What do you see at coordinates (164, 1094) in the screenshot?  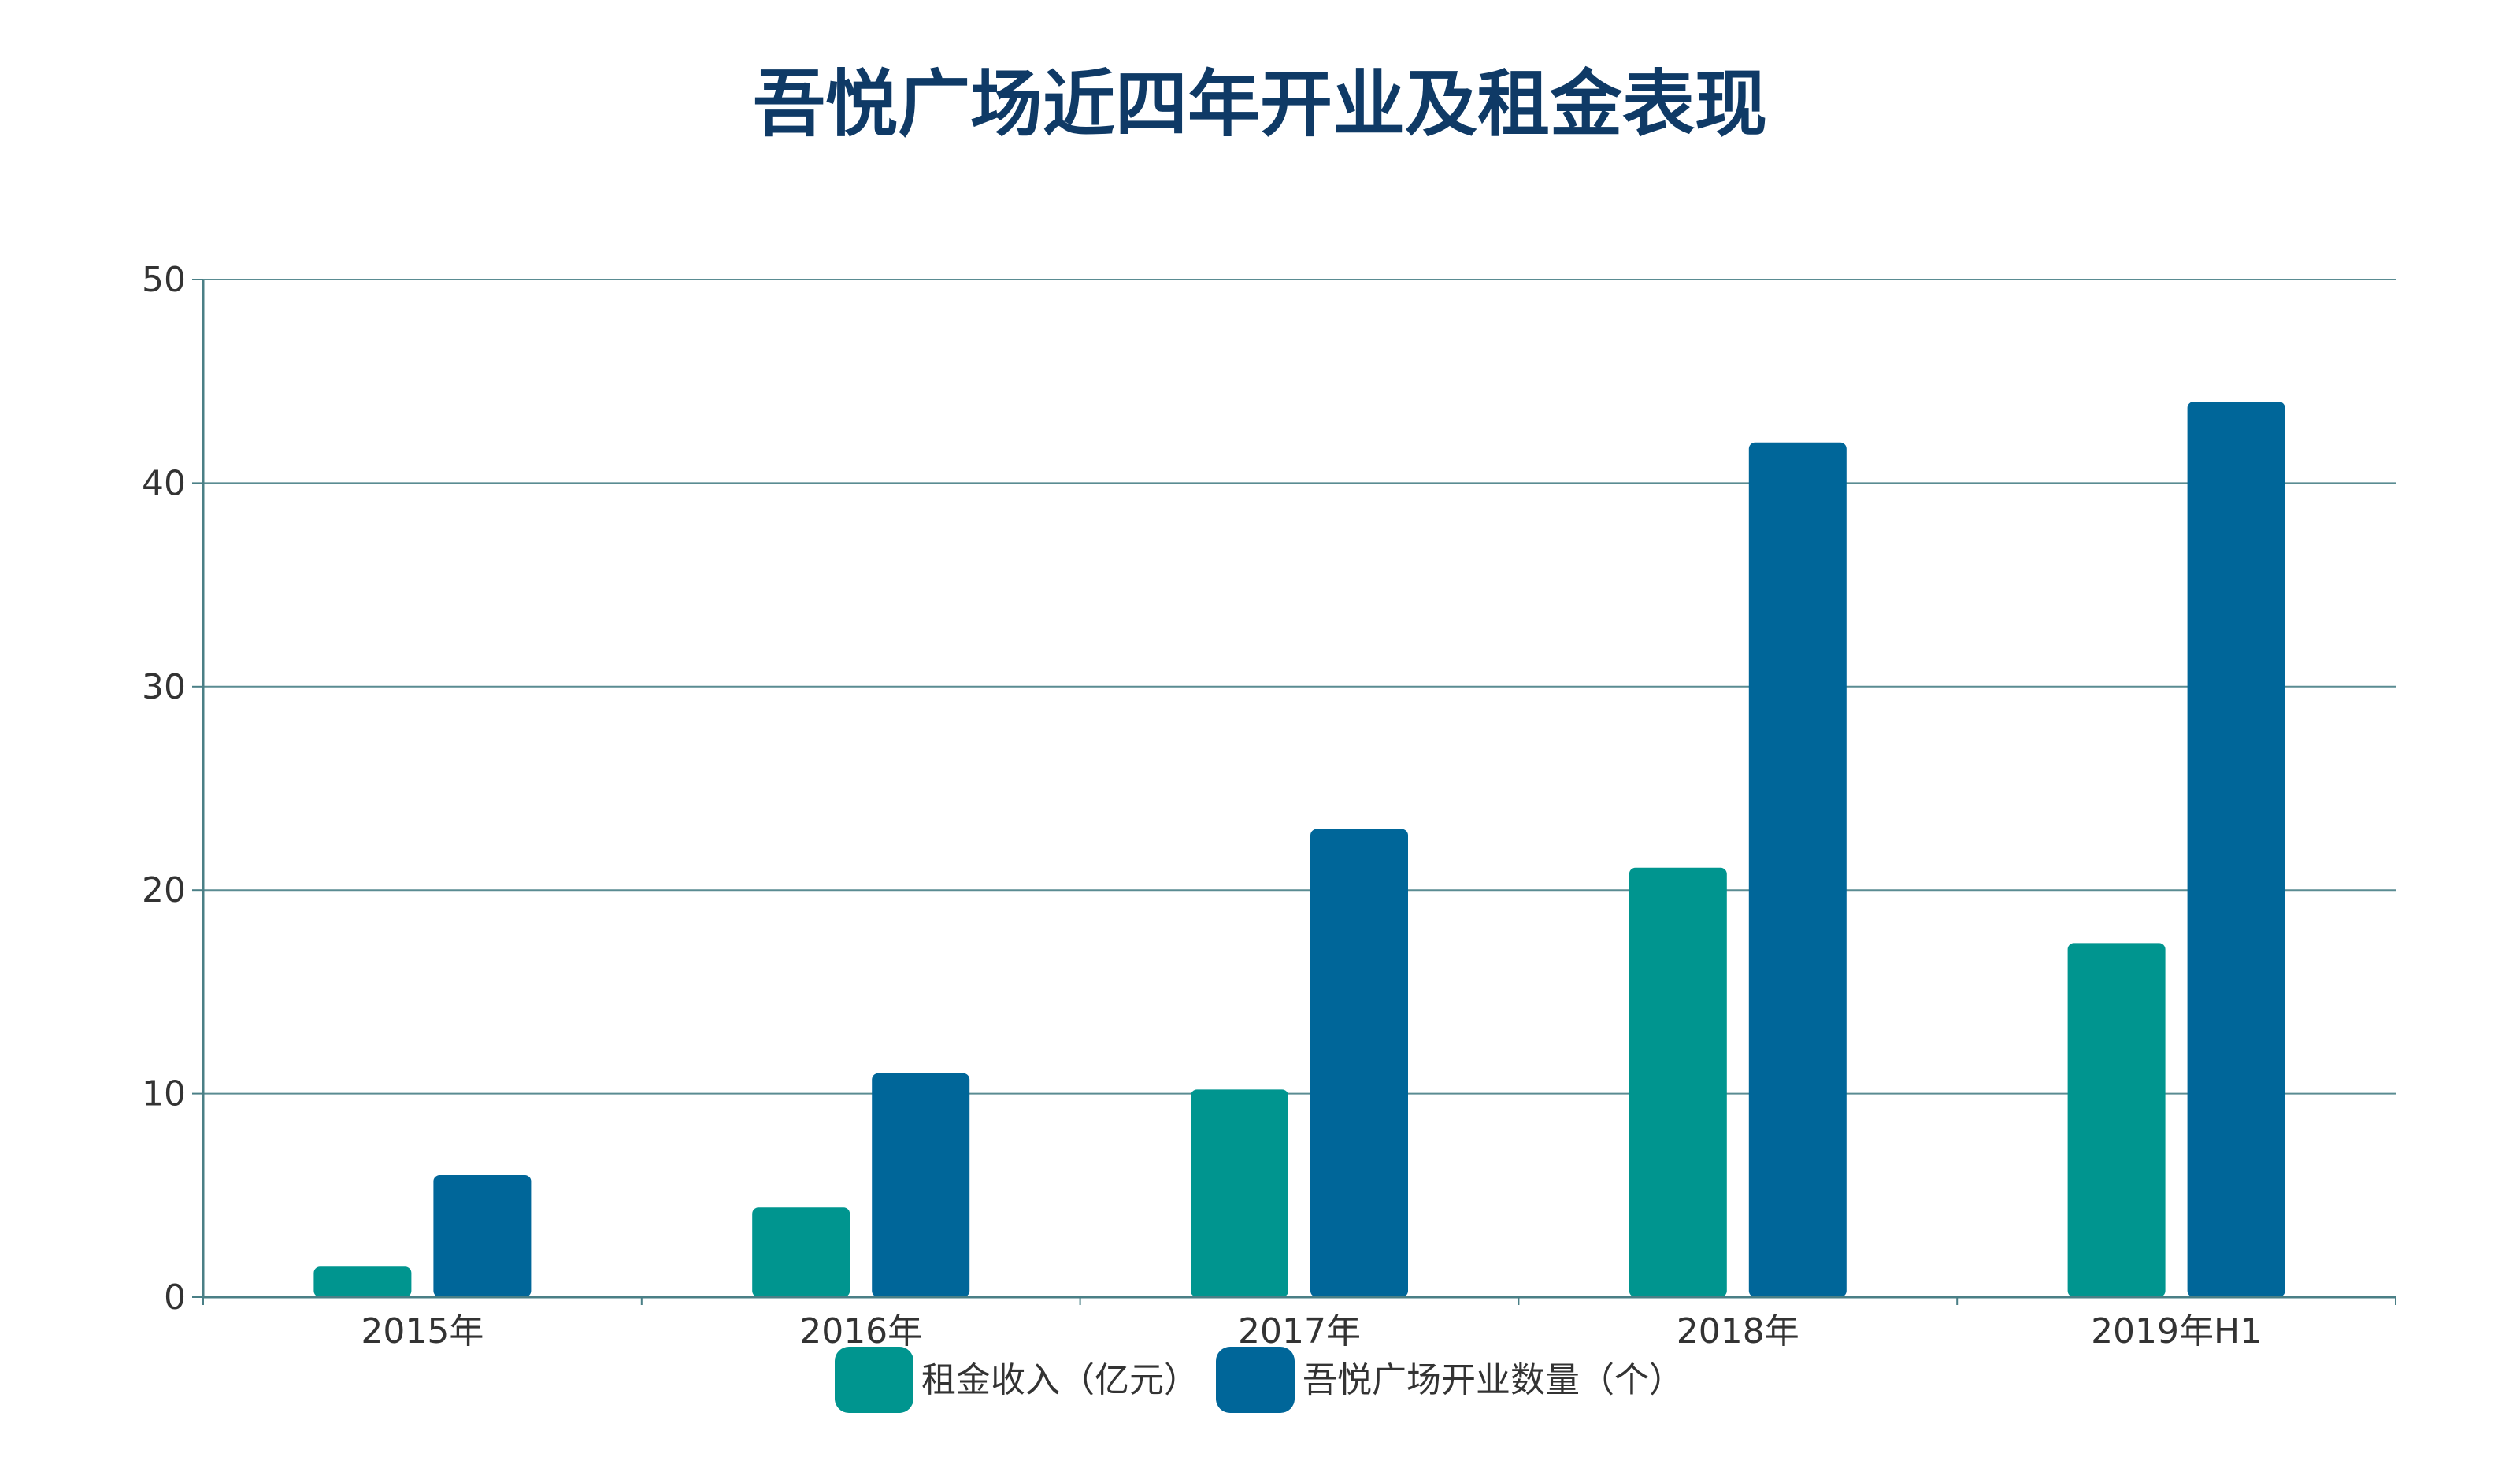 I see `y-tick-label: 10` at bounding box center [164, 1094].